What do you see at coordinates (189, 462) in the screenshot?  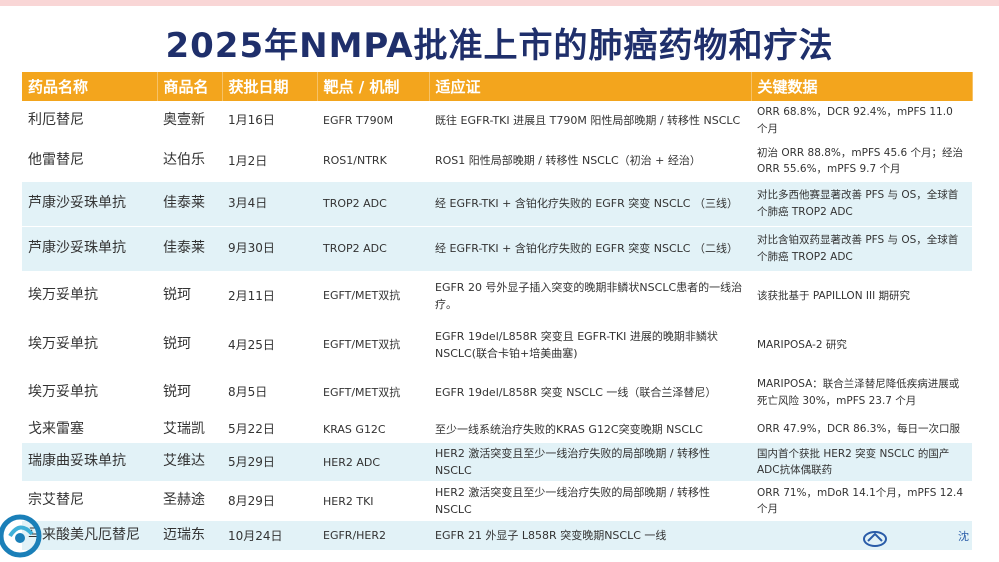 I see `cell-brand-name: 艾维达` at bounding box center [189, 462].